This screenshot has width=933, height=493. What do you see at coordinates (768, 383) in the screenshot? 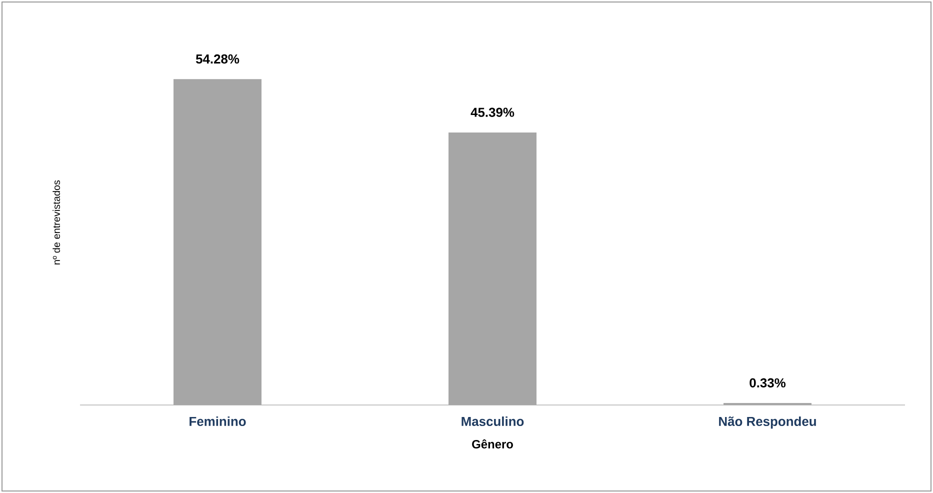
I see `data-label: 0.33%` at bounding box center [768, 383].